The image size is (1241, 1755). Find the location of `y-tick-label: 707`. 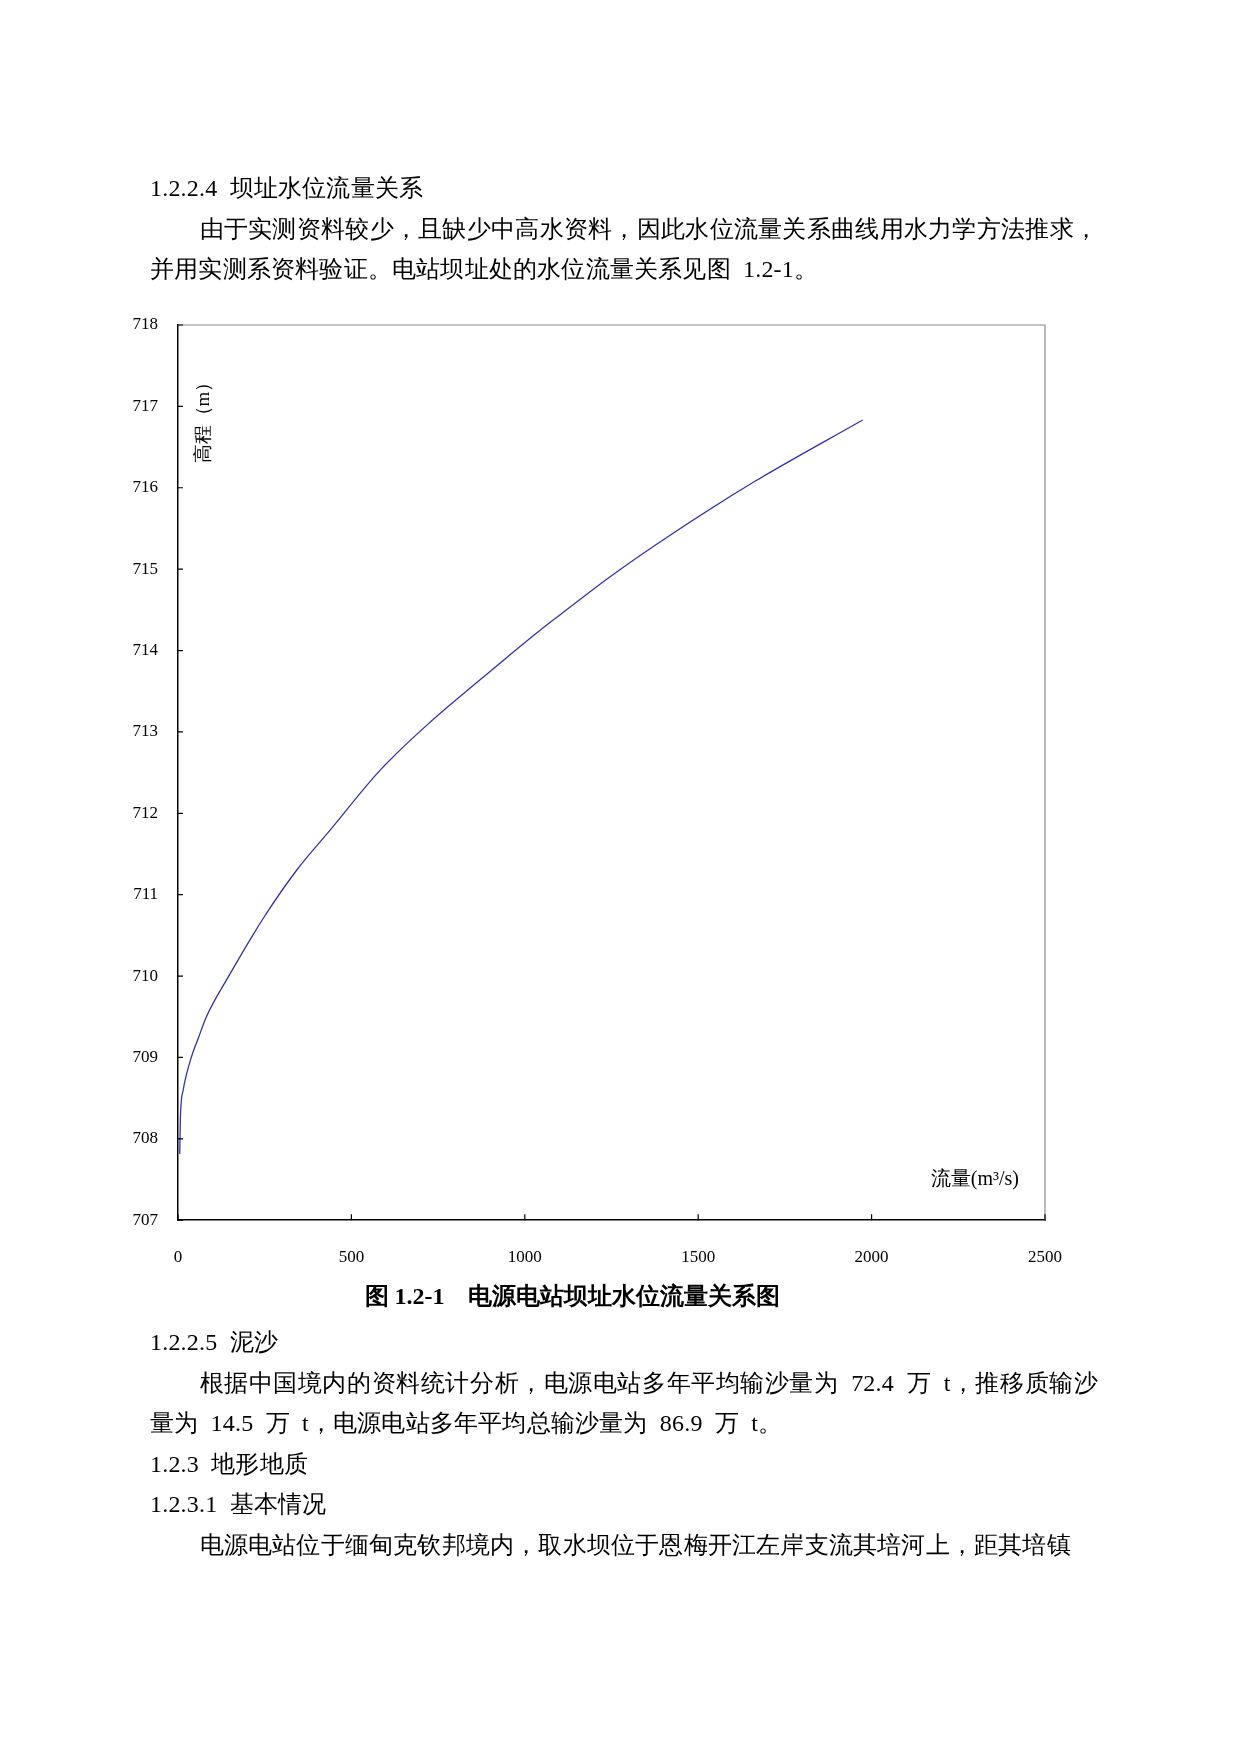

y-tick-label: 707 is located at coordinates (145, 1219).